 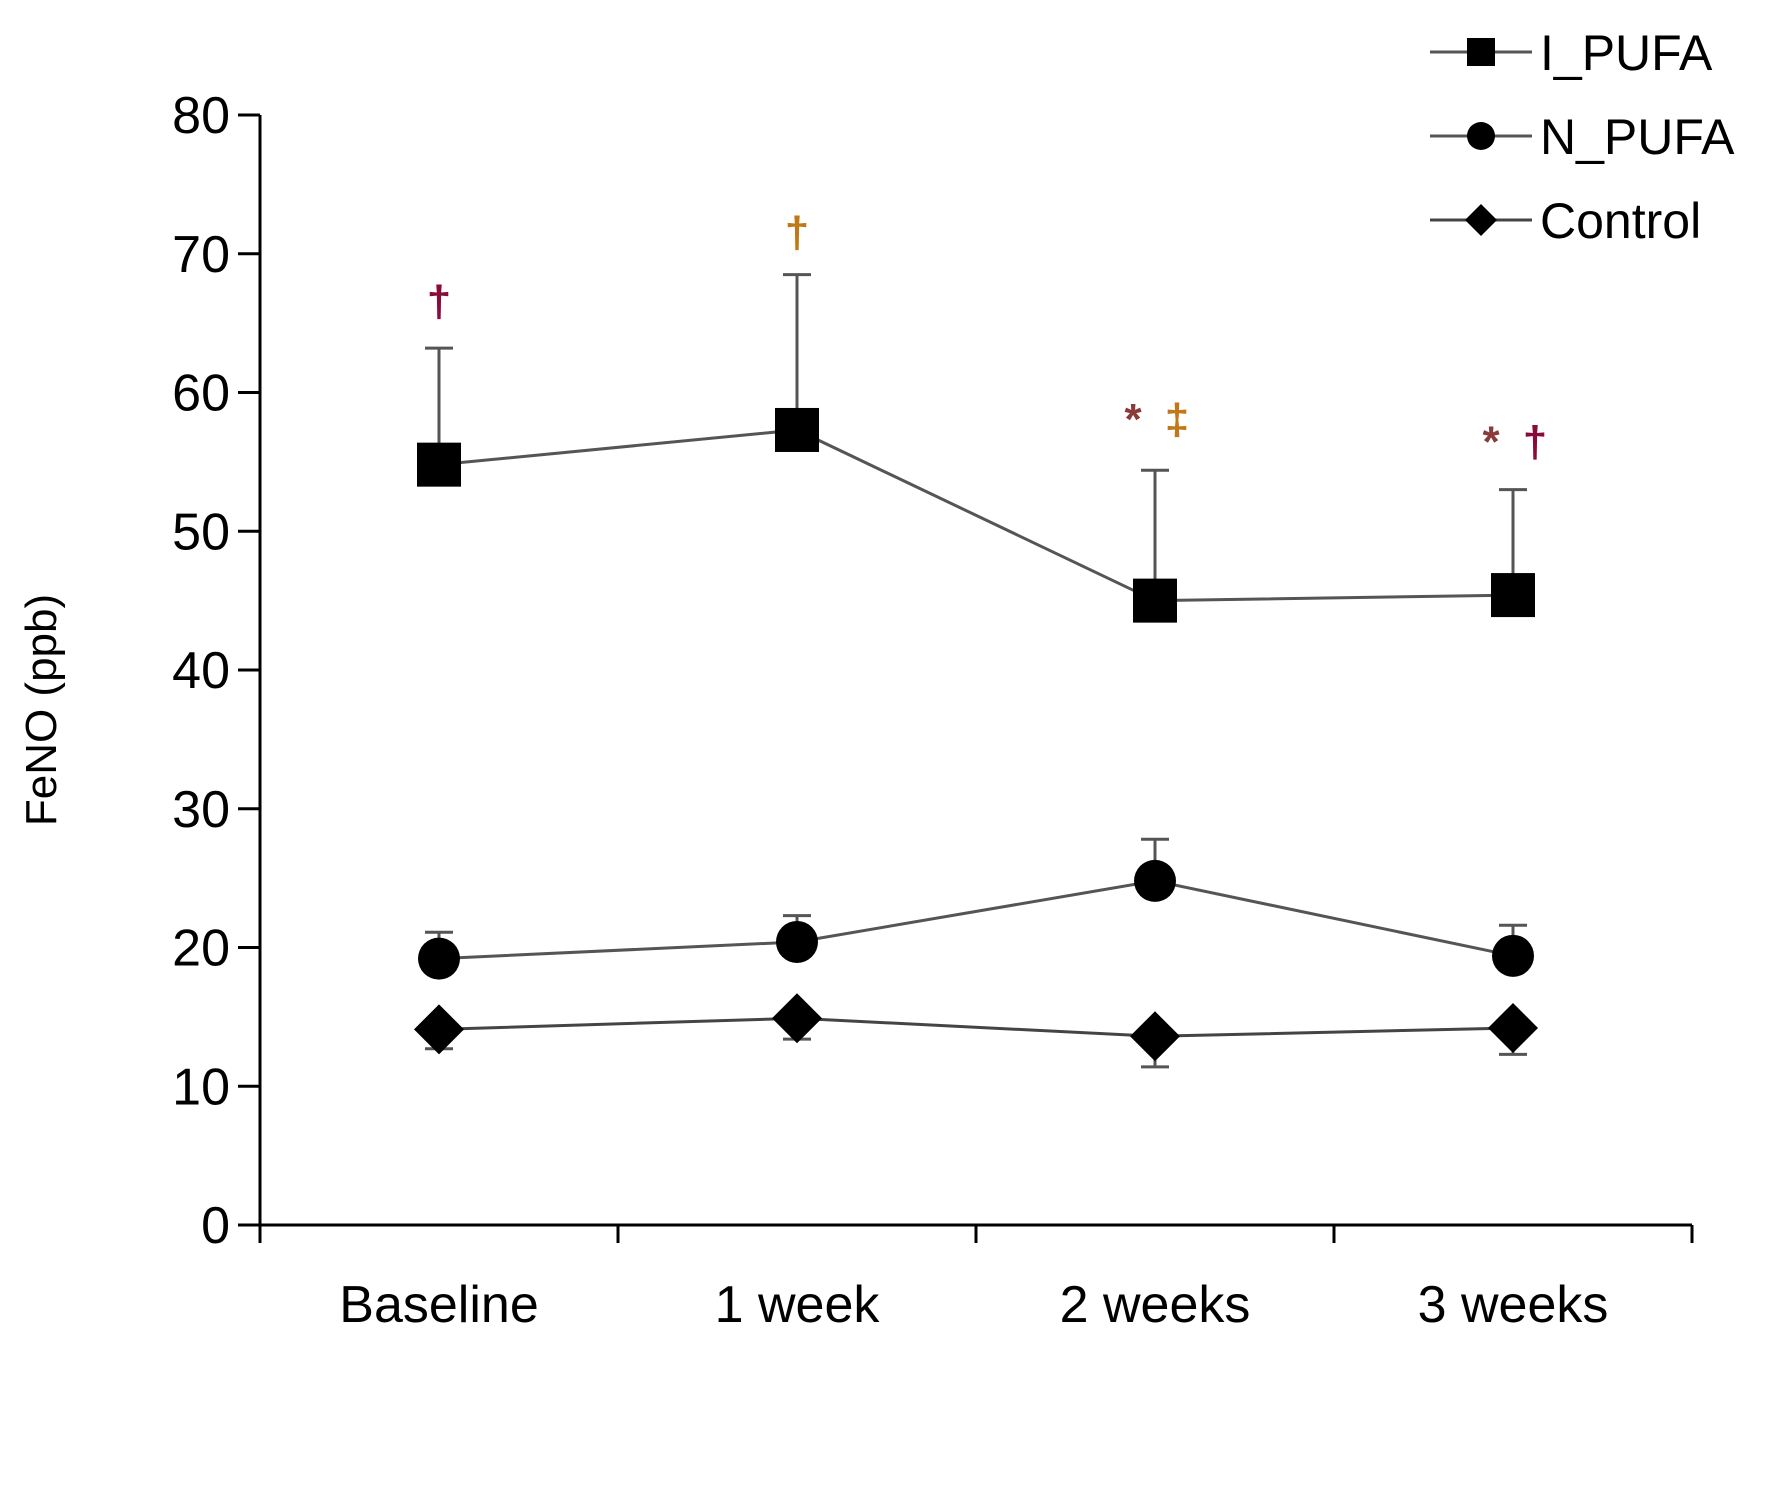 I want to click on legend-label-i-pufa: I_PUFA, so click(x=1626, y=53).